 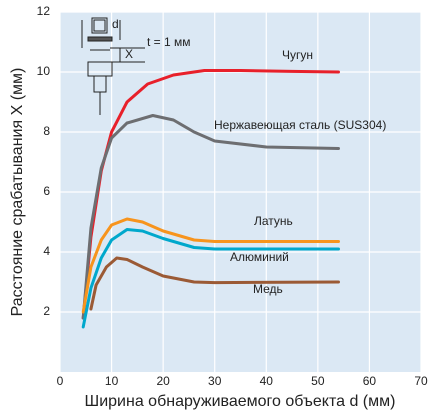 What do you see at coordinates (129, 54) in the screenshot?
I see `diagram-label-x: X` at bounding box center [129, 54].